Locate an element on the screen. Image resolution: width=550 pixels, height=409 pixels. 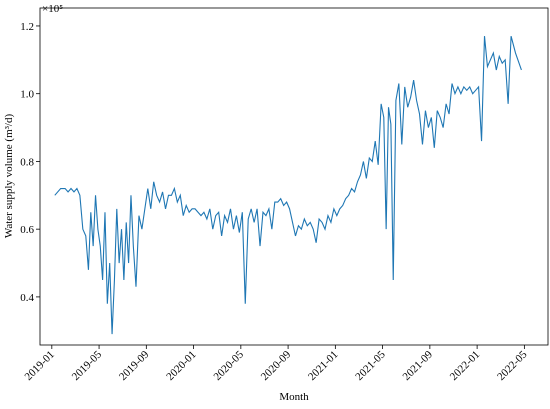
x-tick-label: 2021-01 is located at coordinates (323, 366).